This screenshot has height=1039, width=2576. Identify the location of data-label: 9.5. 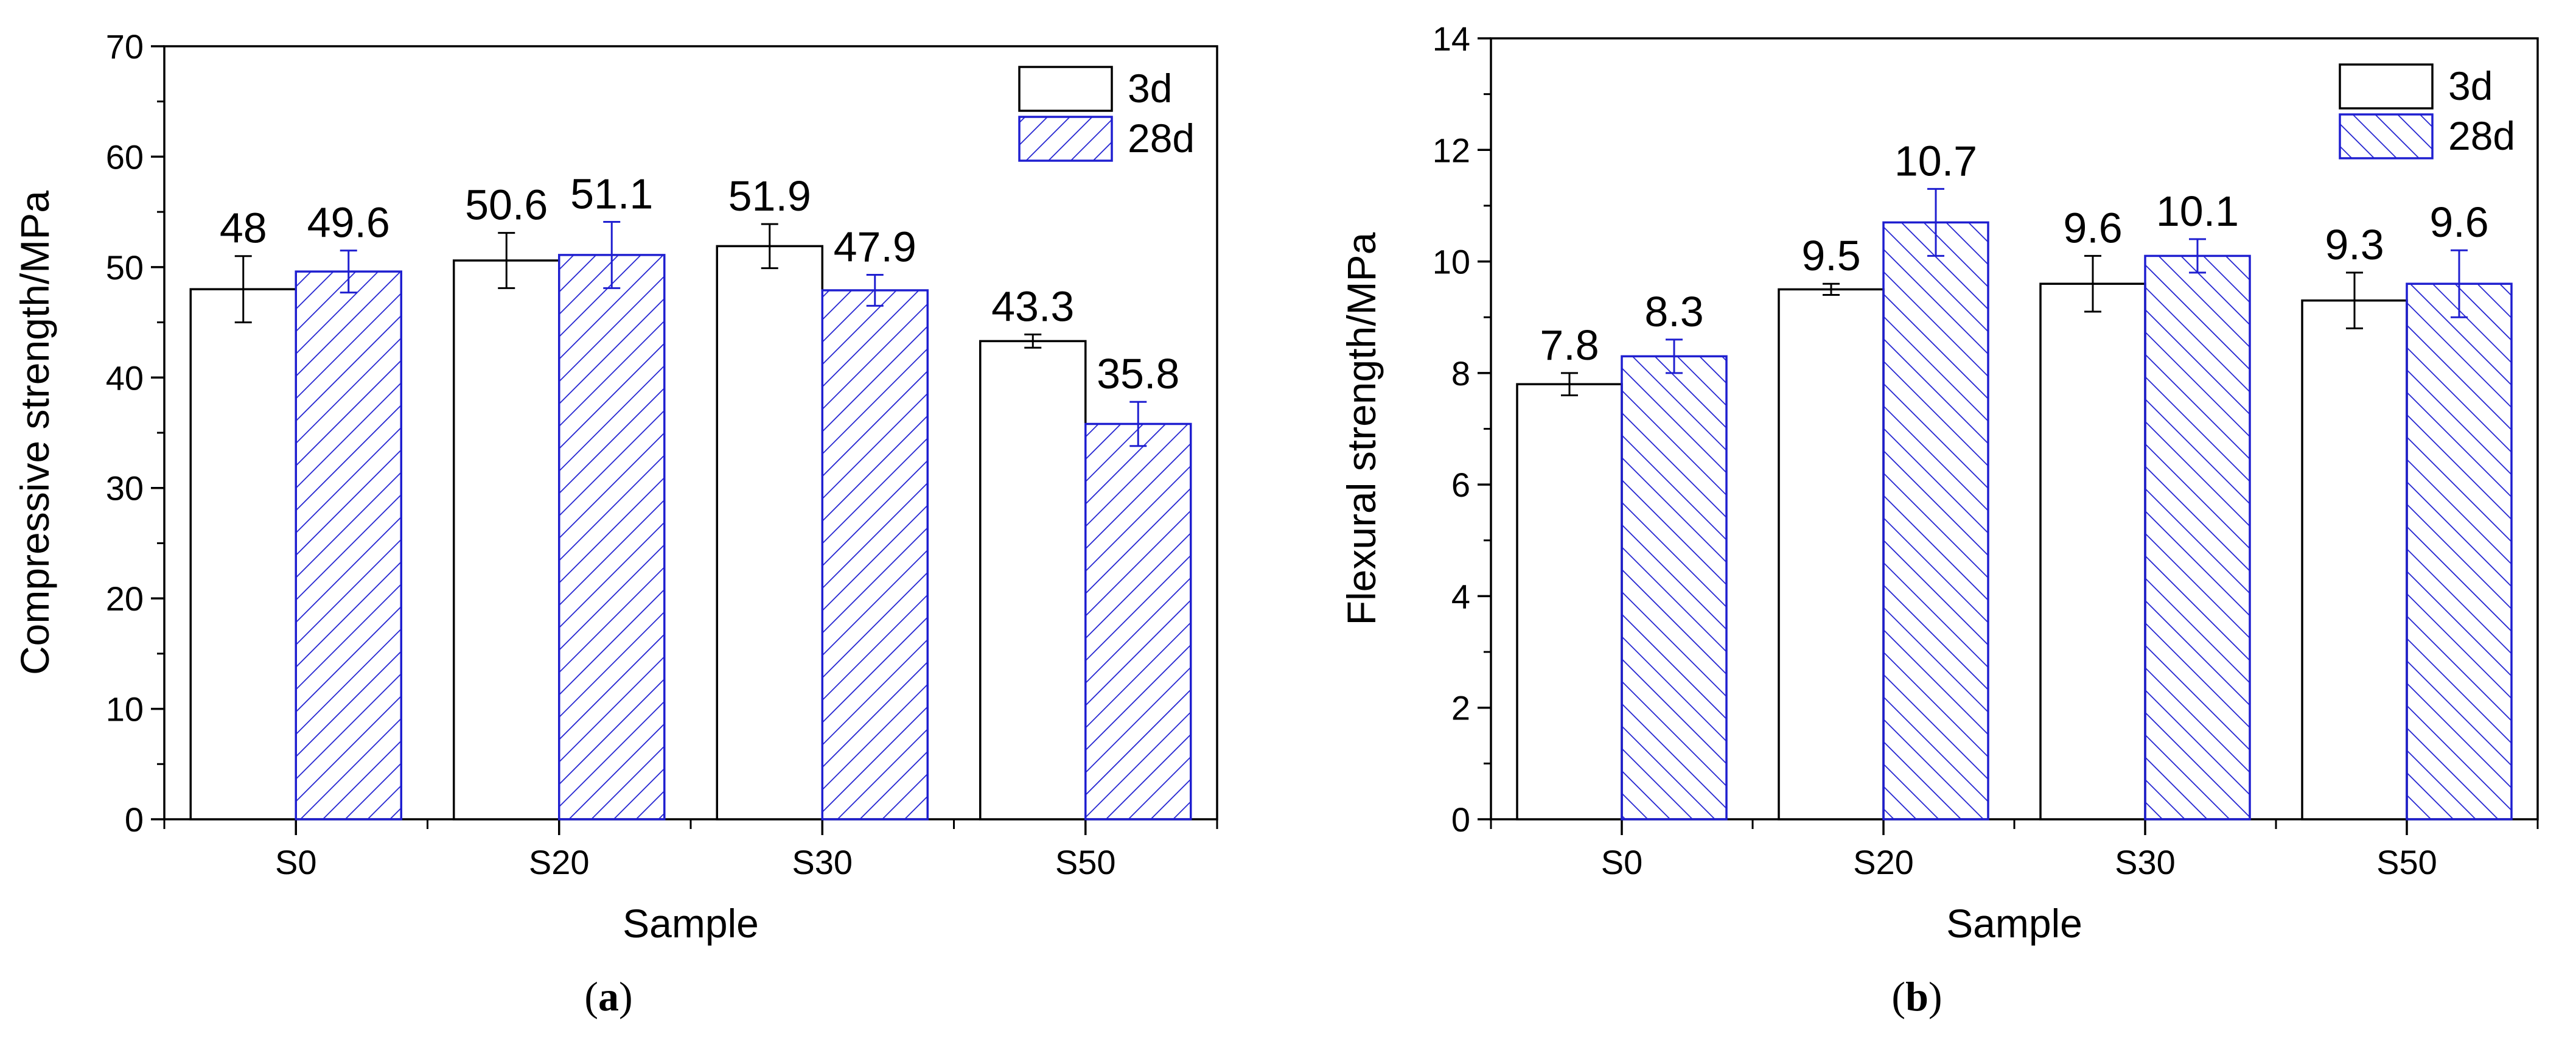
(1830, 256).